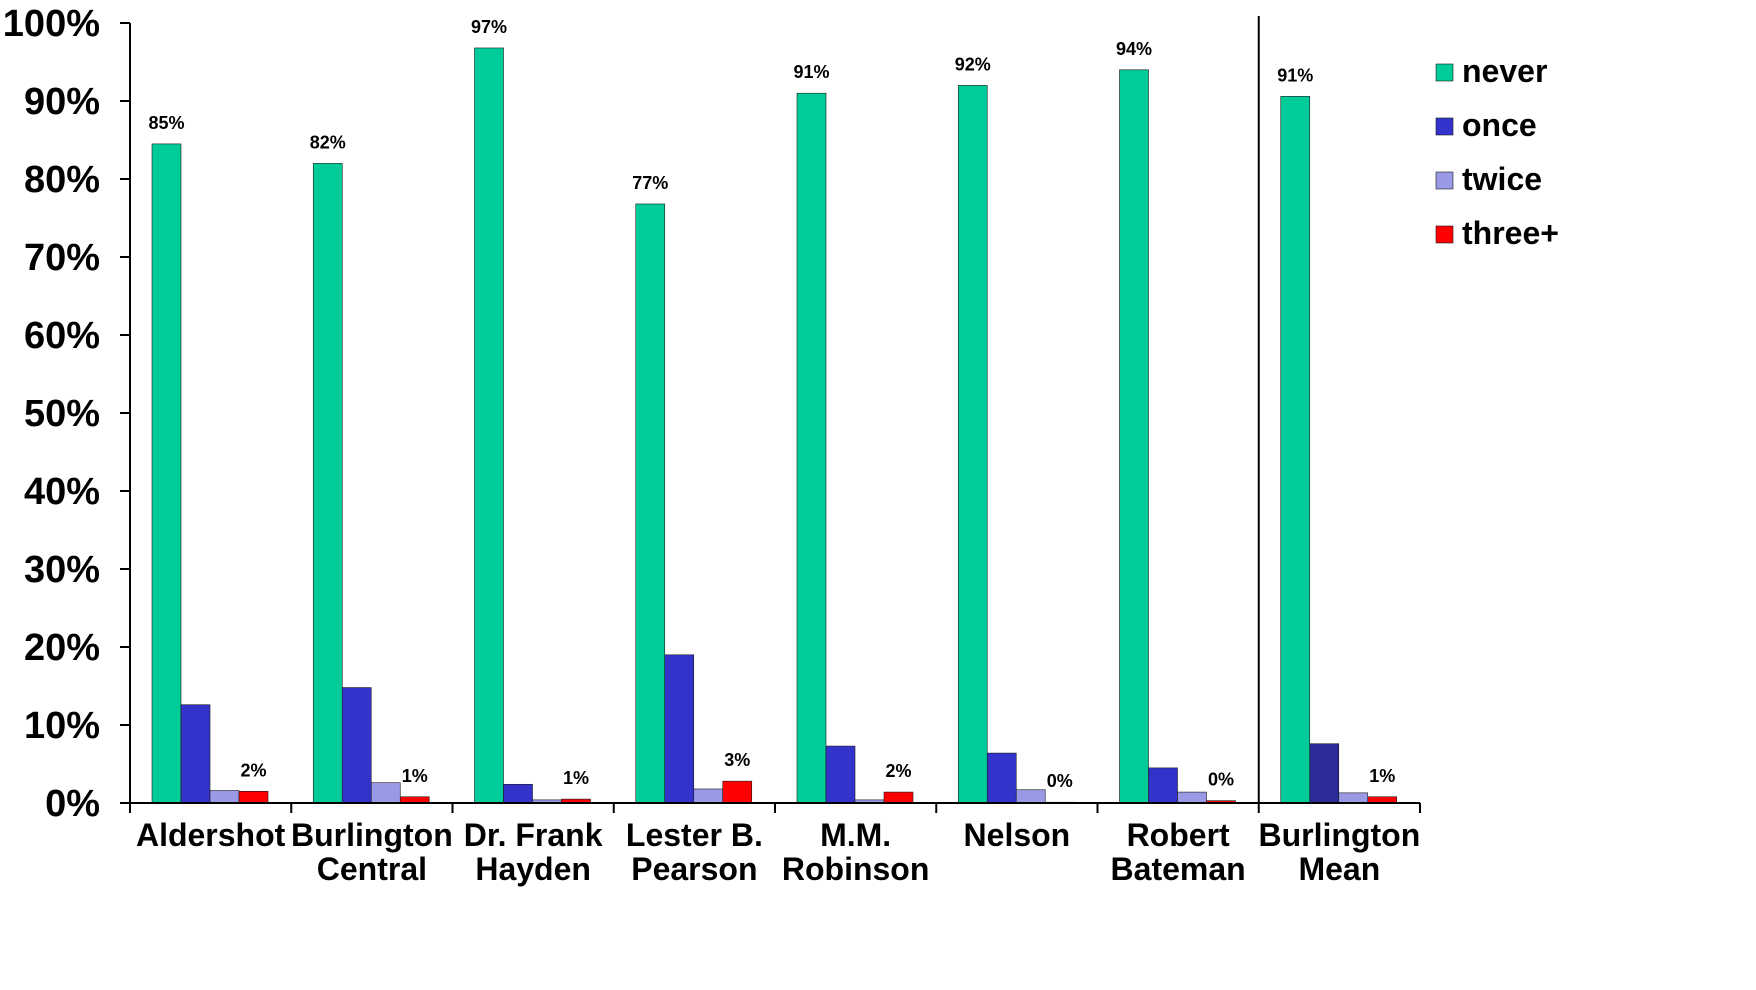 The height and width of the screenshot is (990, 1756). Describe the element at coordinates (62, 570) in the screenshot. I see `y-tick-label: 30%` at that location.